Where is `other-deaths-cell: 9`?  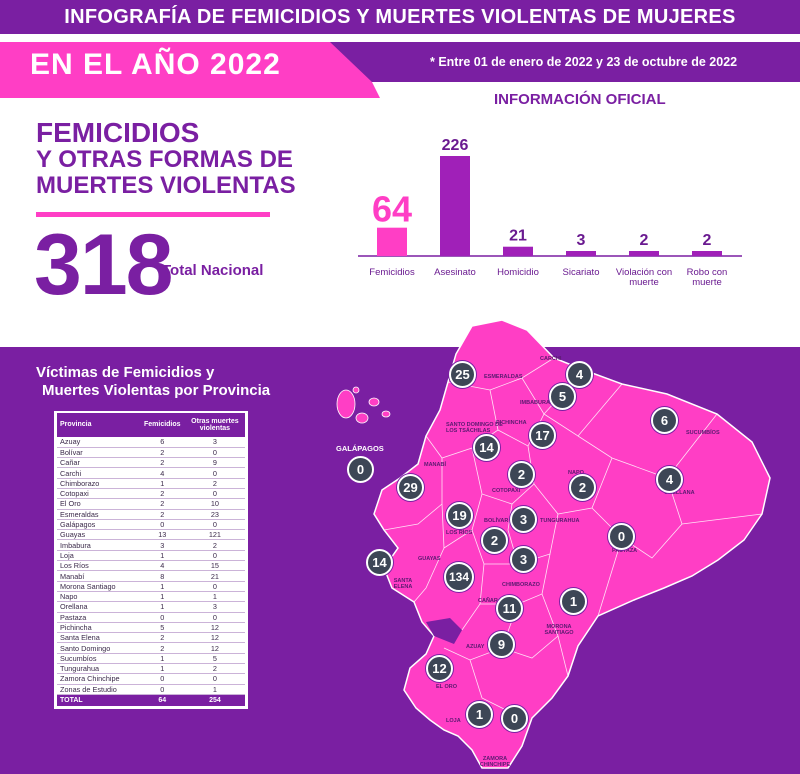
other-deaths-cell: 9 is located at coordinates (214, 463).